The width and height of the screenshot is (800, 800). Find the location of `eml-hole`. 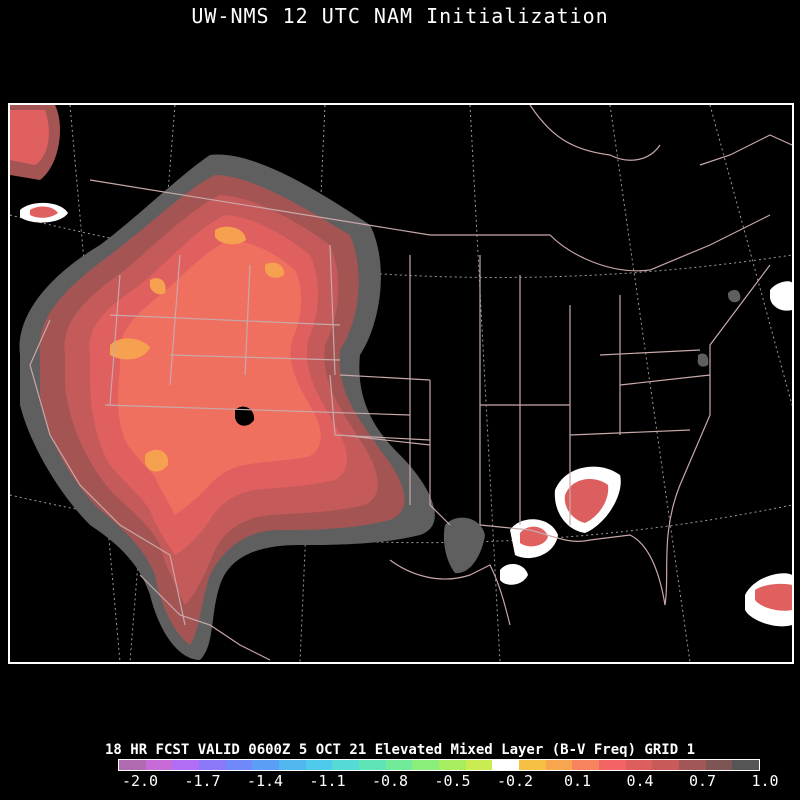

eml-hole is located at coordinates (245, 416).